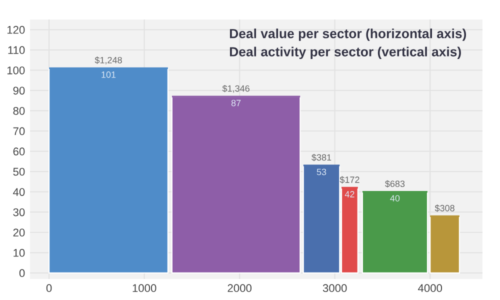  I want to click on data-label: 101, so click(109, 74).